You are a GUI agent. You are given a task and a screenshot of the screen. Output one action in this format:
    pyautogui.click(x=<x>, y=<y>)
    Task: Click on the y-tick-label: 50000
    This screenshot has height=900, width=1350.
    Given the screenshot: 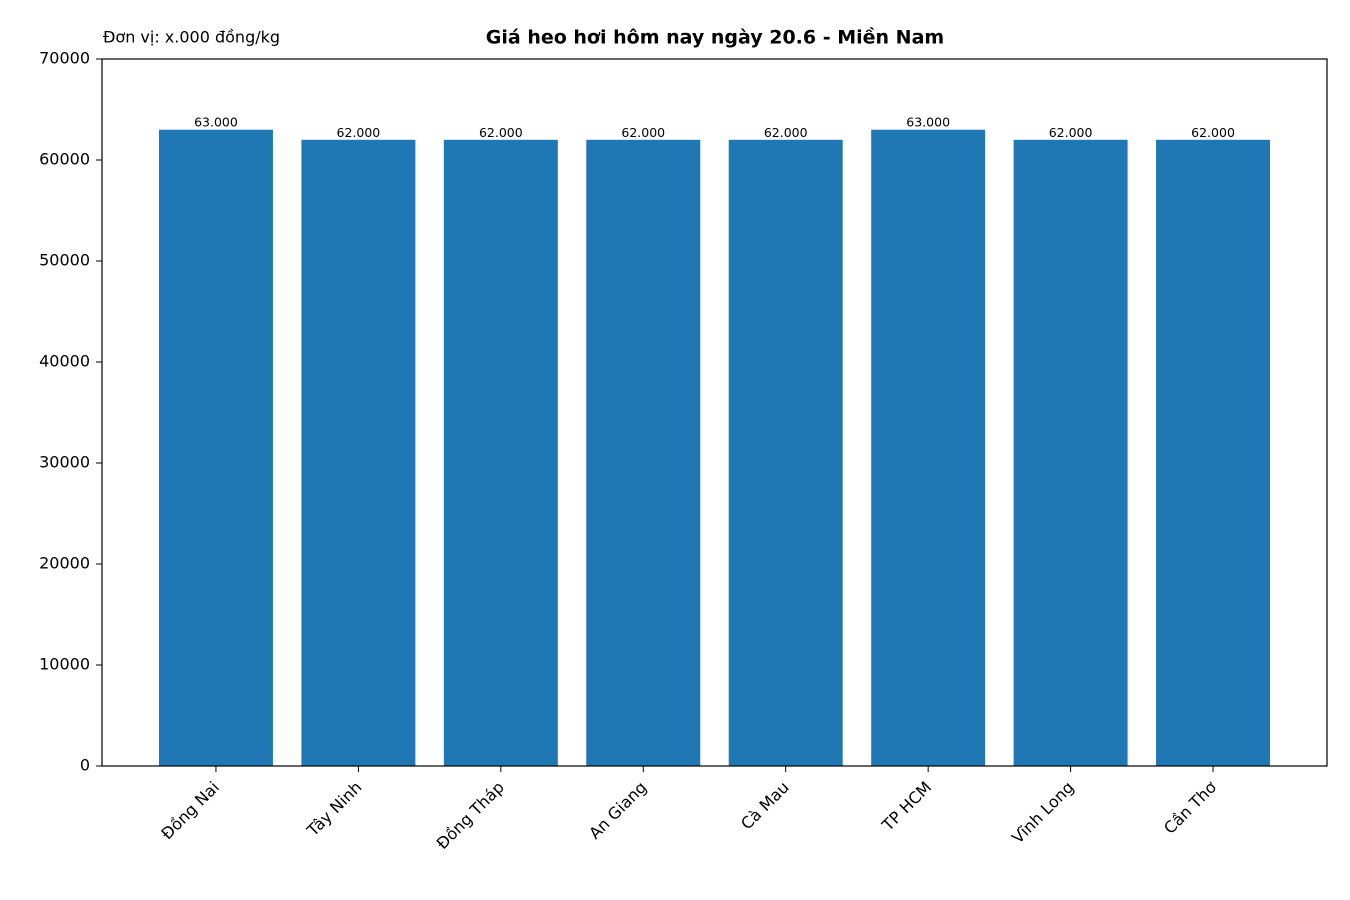 What is the action you would take?
    pyautogui.click(x=64, y=260)
    